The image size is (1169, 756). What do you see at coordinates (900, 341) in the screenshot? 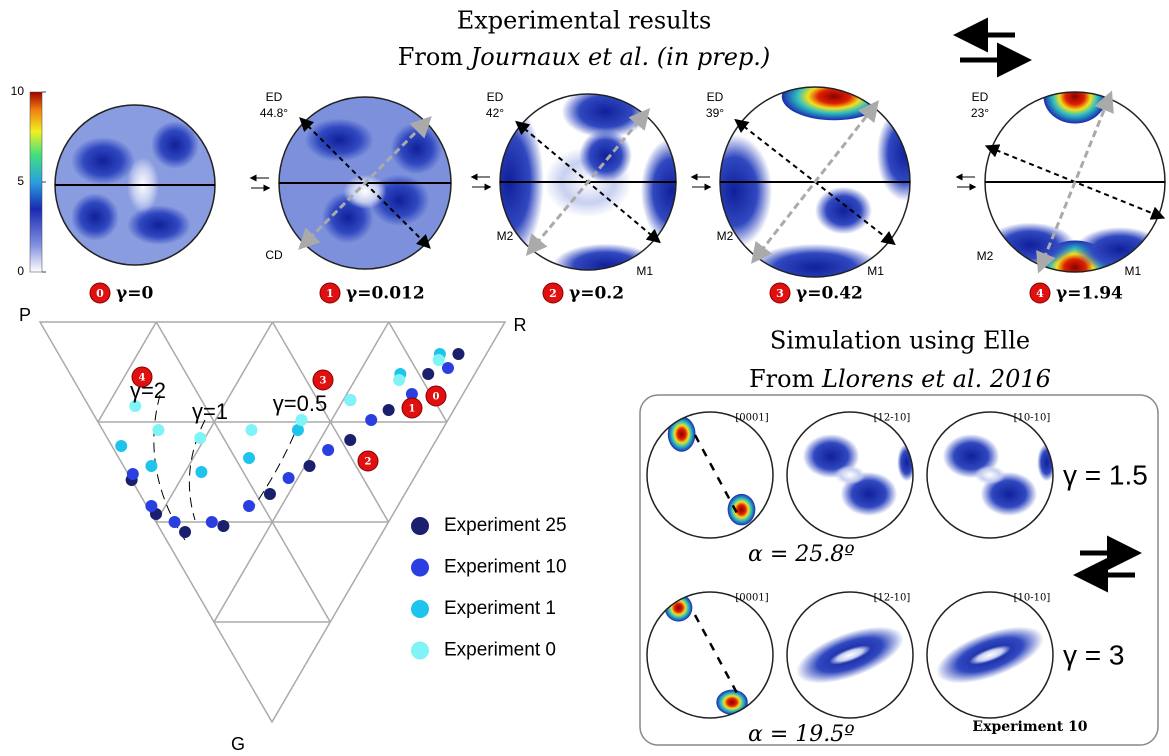
I see `sim-title: Simulation using Elle` at bounding box center [900, 341].